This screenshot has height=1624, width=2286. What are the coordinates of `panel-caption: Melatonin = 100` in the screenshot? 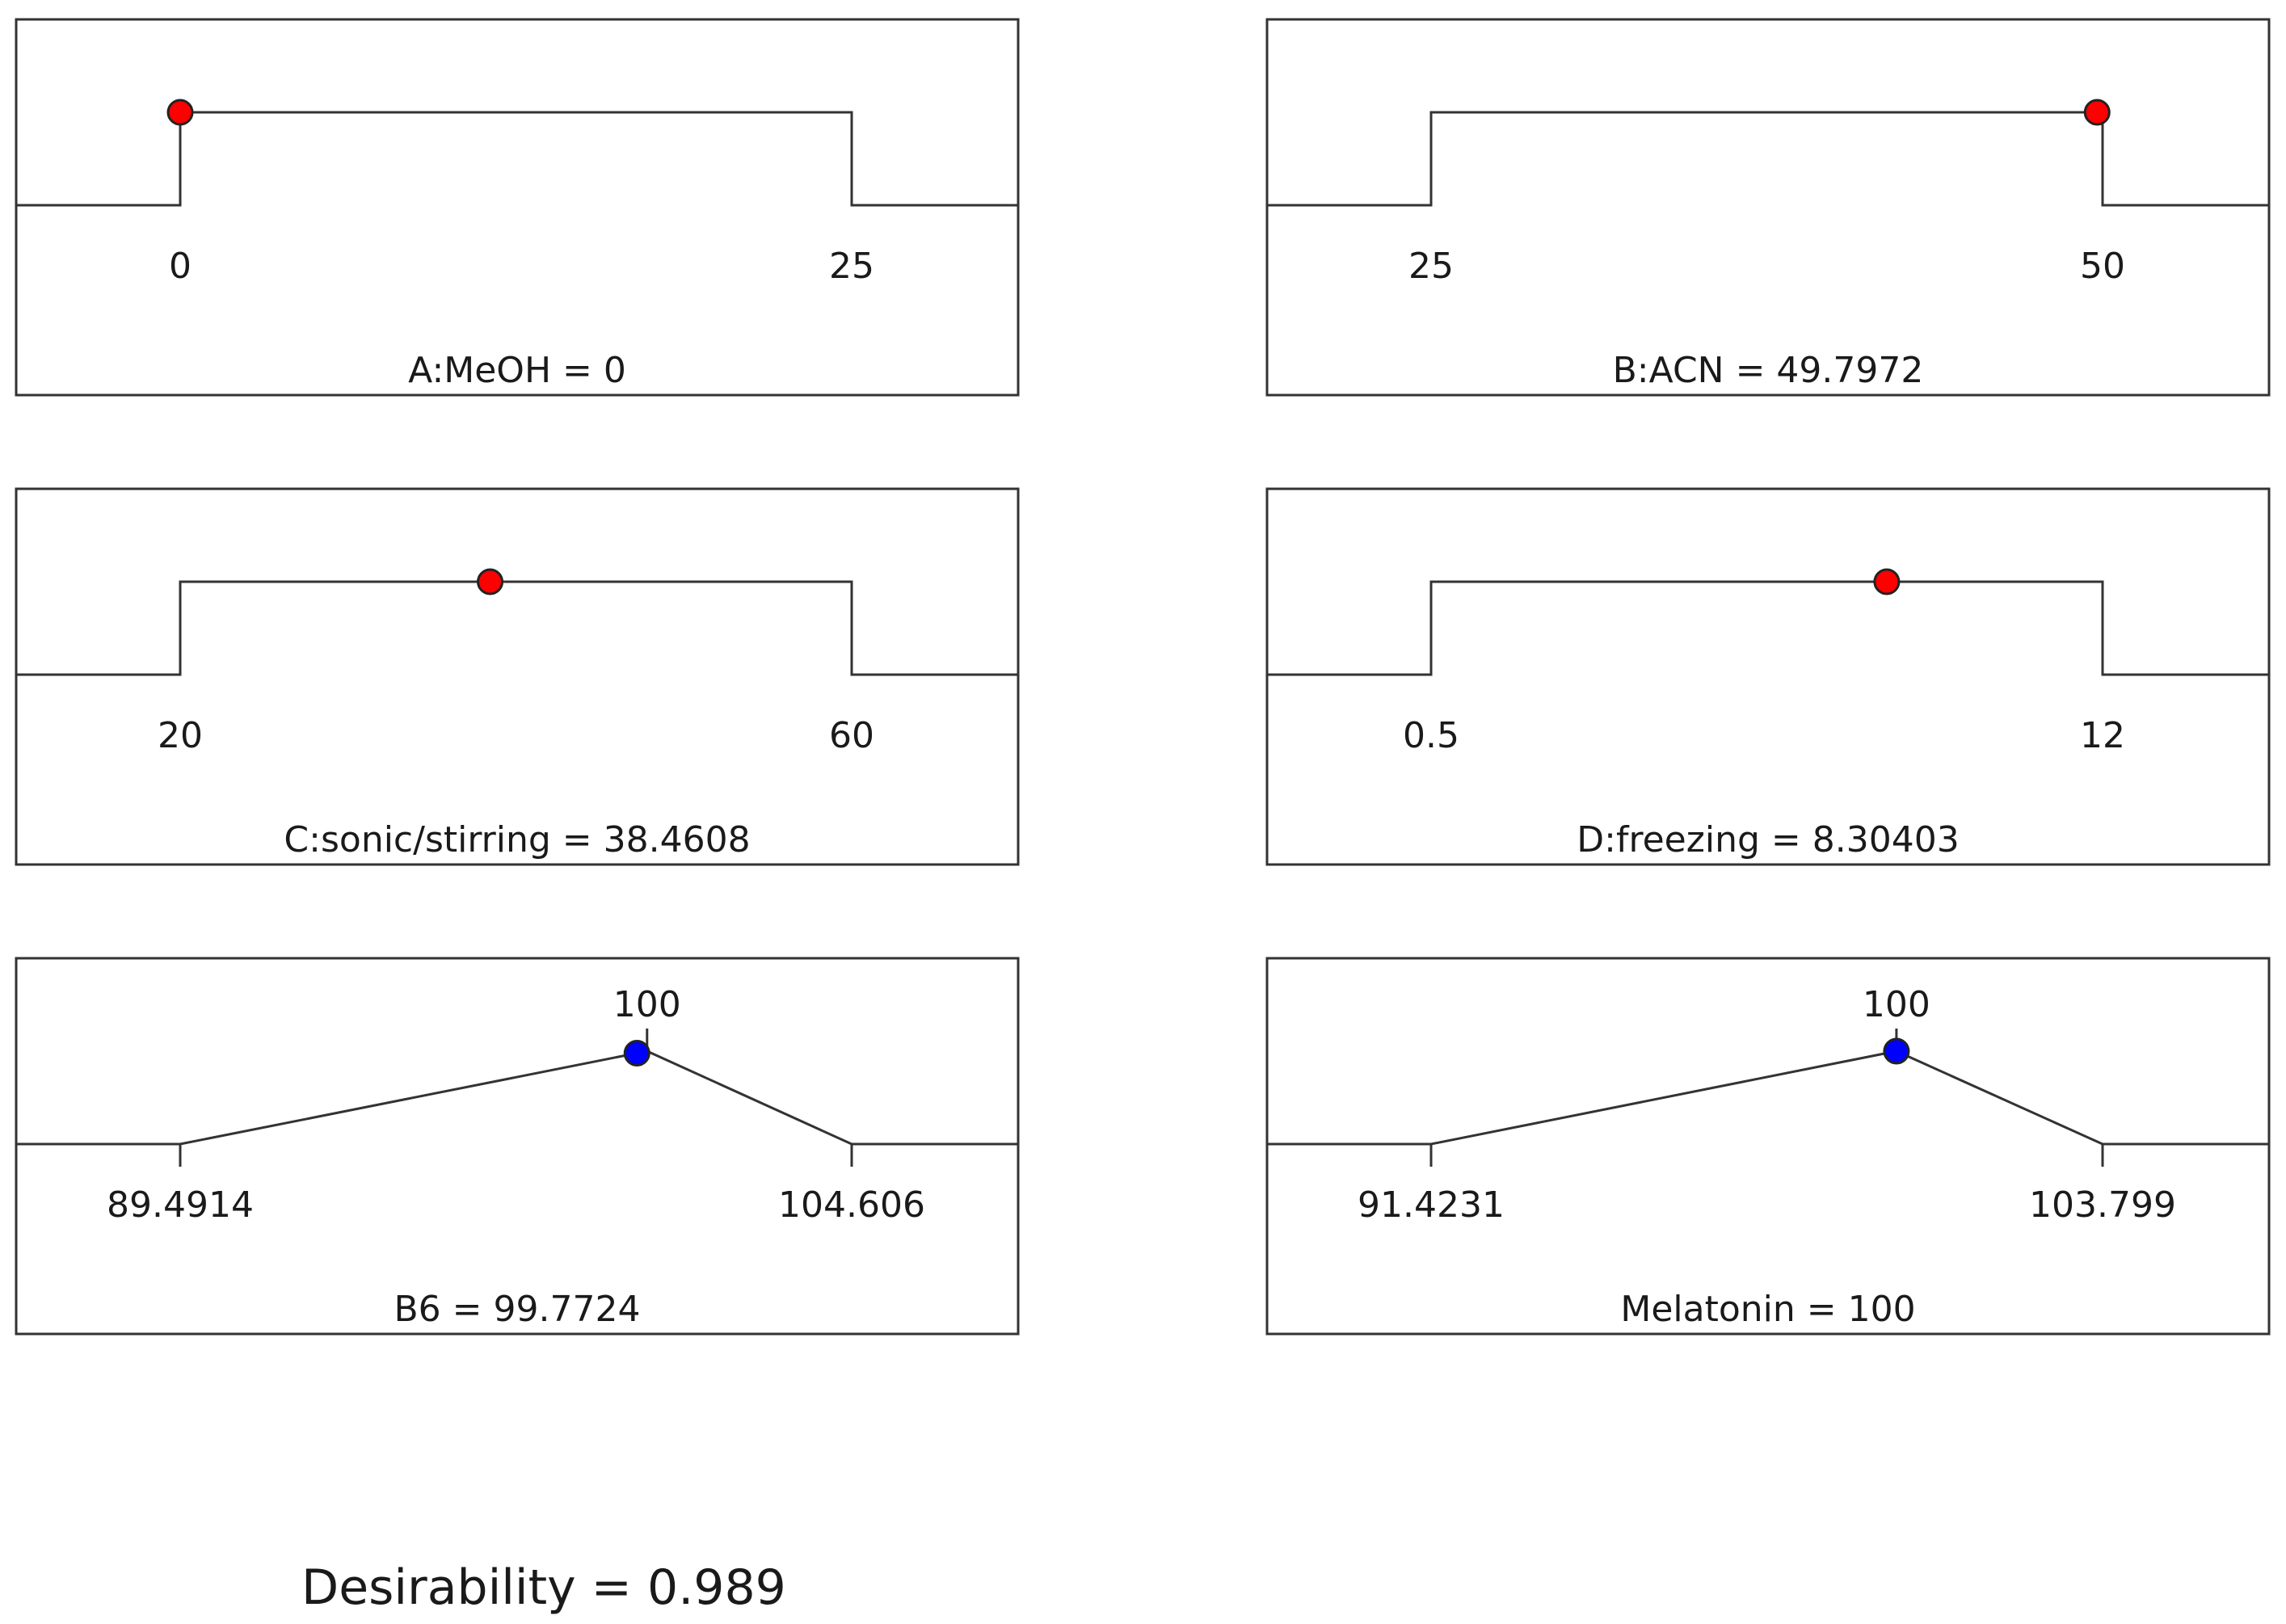 It's located at (1767, 1309).